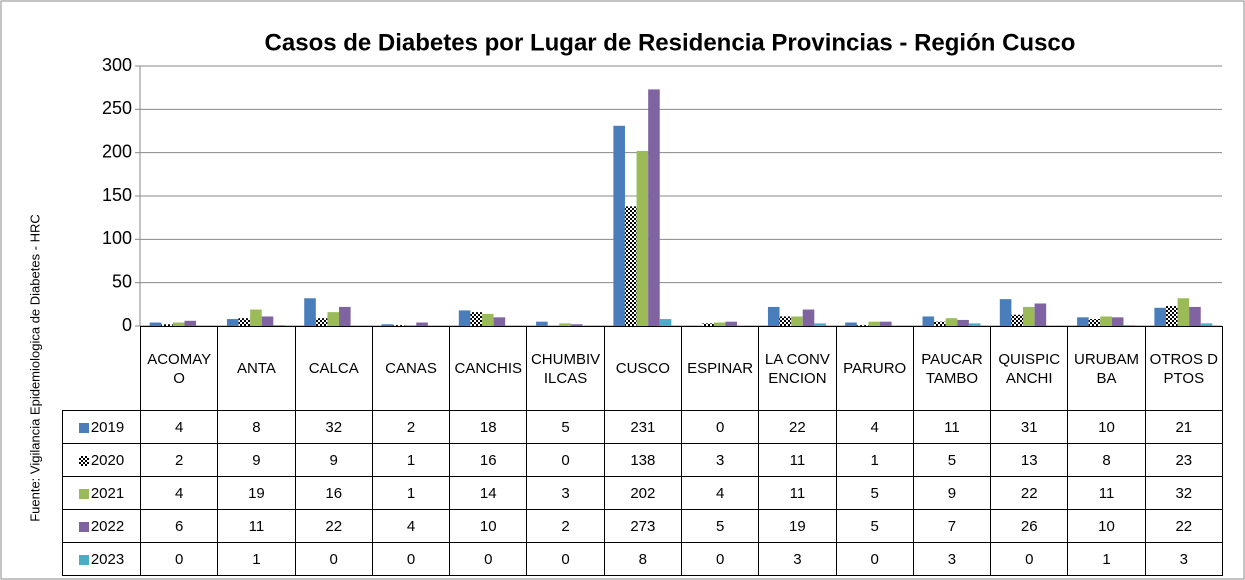  What do you see at coordinates (107, 460) in the screenshot?
I see `legend-label: 2020` at bounding box center [107, 460].